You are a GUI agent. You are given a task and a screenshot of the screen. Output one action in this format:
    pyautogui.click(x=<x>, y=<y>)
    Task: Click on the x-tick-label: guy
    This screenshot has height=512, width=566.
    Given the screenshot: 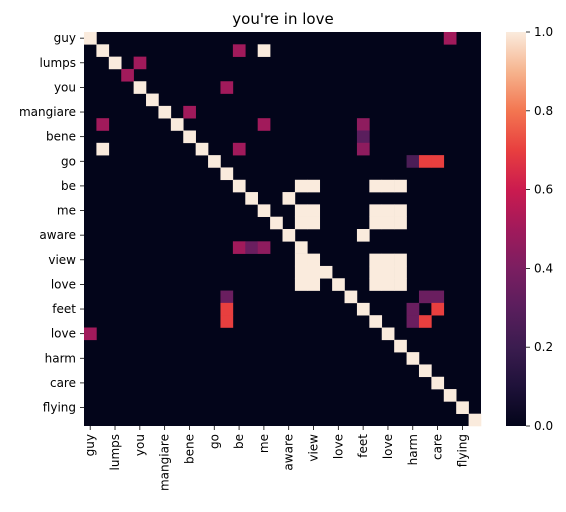 What is the action you would take?
    pyautogui.click(x=90, y=445)
    